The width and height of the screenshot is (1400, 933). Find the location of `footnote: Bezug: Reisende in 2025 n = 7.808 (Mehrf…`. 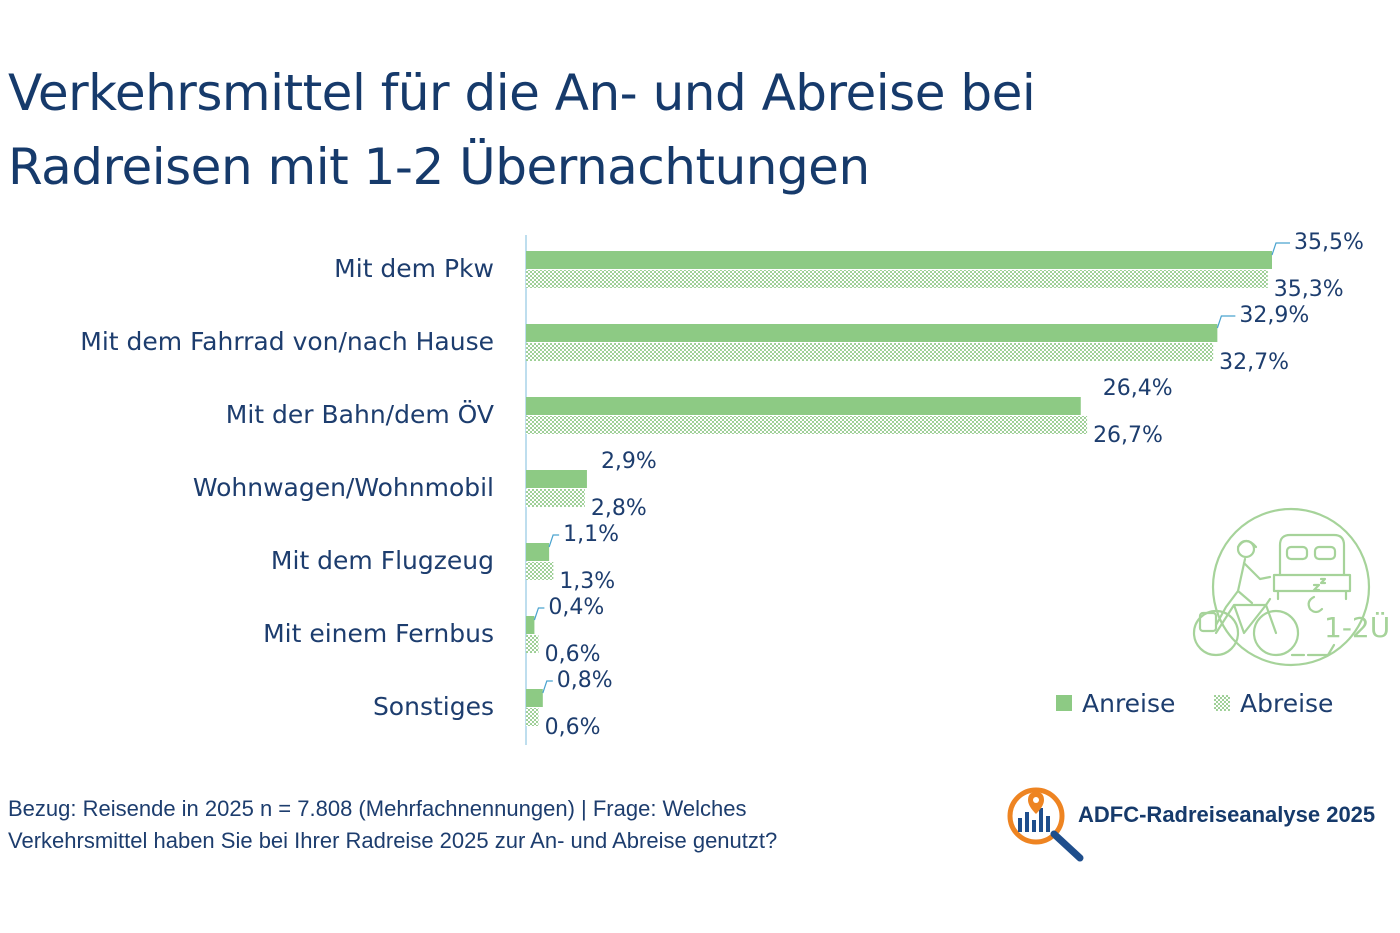

footnote: Bezug: Reisende in 2025 n = 7.808 (Mehrf… is located at coordinates (392, 825).